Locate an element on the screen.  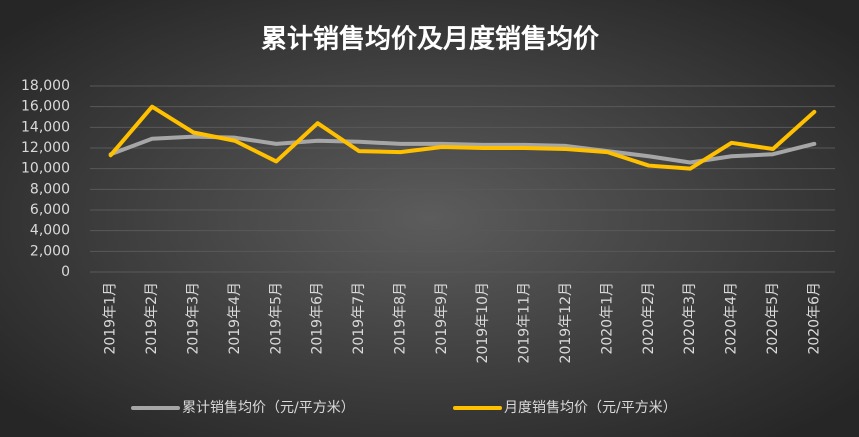
series-line is located at coordinates (462, 137).